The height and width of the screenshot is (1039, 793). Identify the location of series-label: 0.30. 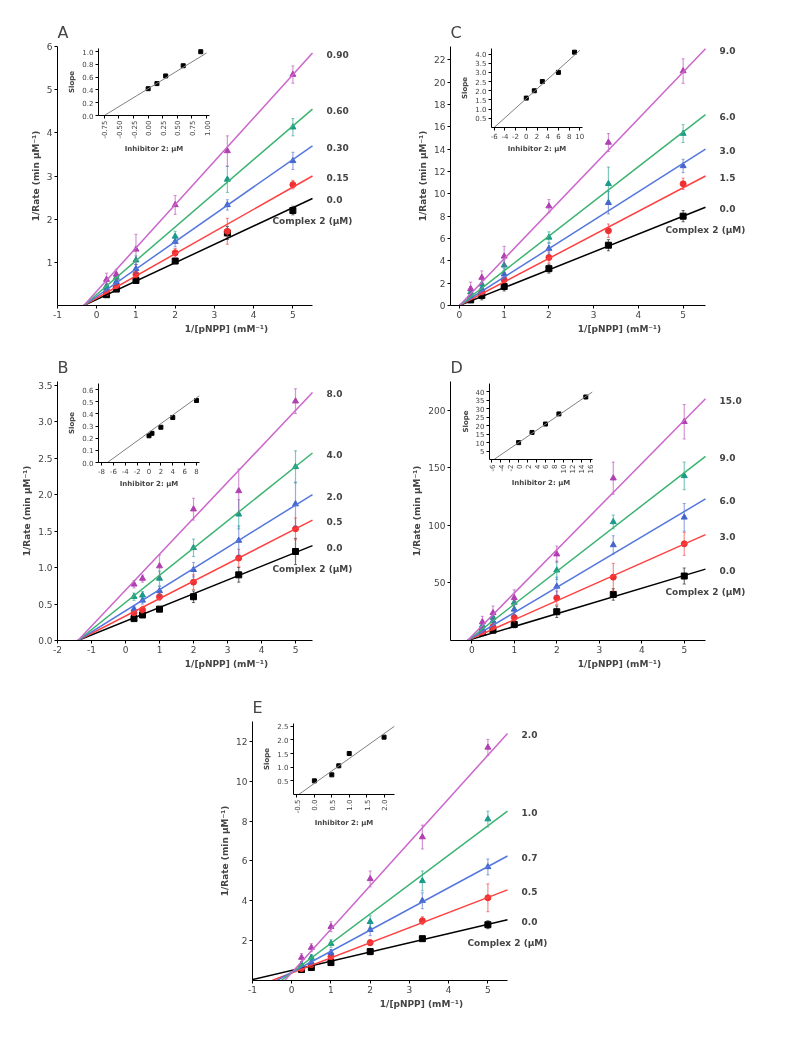
(337, 147).